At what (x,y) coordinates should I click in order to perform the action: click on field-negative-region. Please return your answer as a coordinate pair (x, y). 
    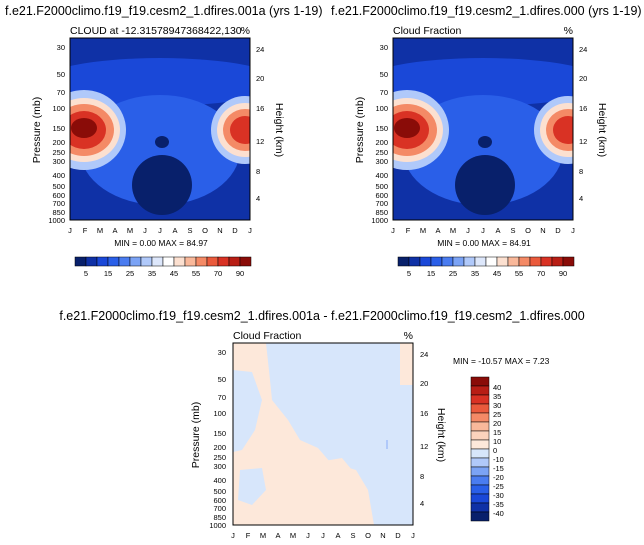
    Looking at the image, I should click on (252, 486).